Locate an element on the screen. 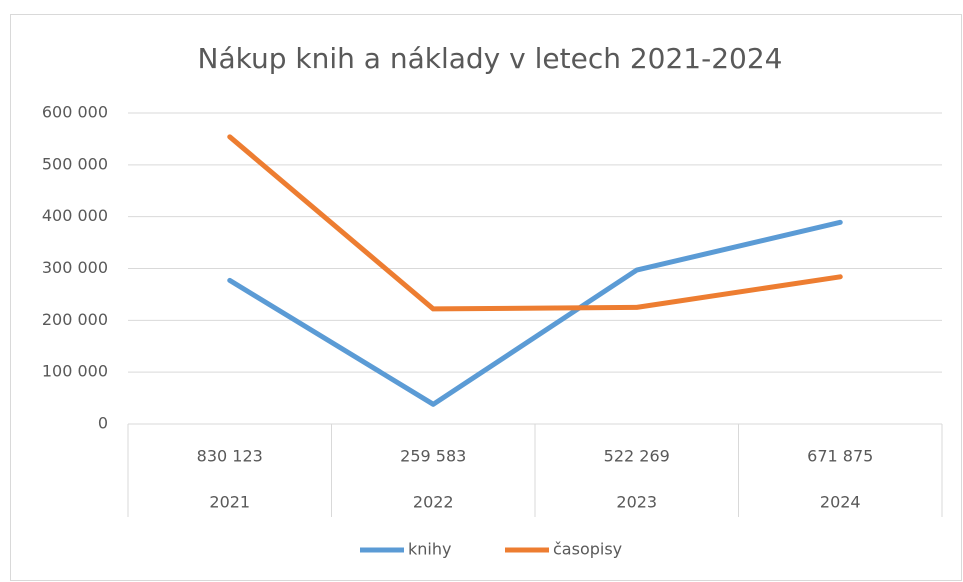 Image resolution: width=963 pixels, height=582 pixels. x-tick-label: 2022 is located at coordinates (433, 502).